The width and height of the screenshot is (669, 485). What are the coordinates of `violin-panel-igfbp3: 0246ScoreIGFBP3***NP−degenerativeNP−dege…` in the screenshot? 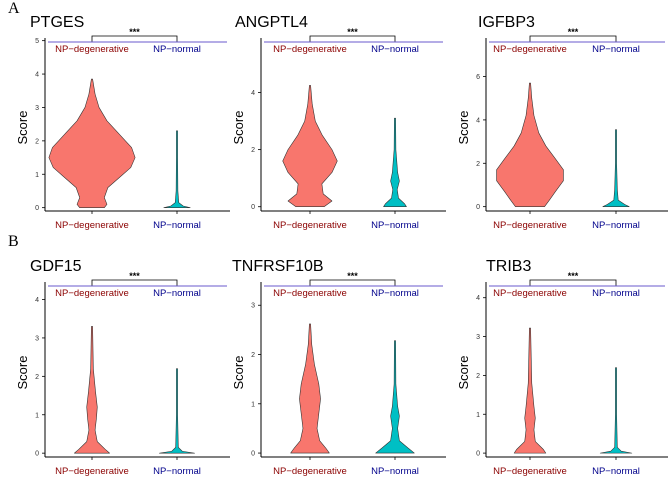 It's located at (562, 122).